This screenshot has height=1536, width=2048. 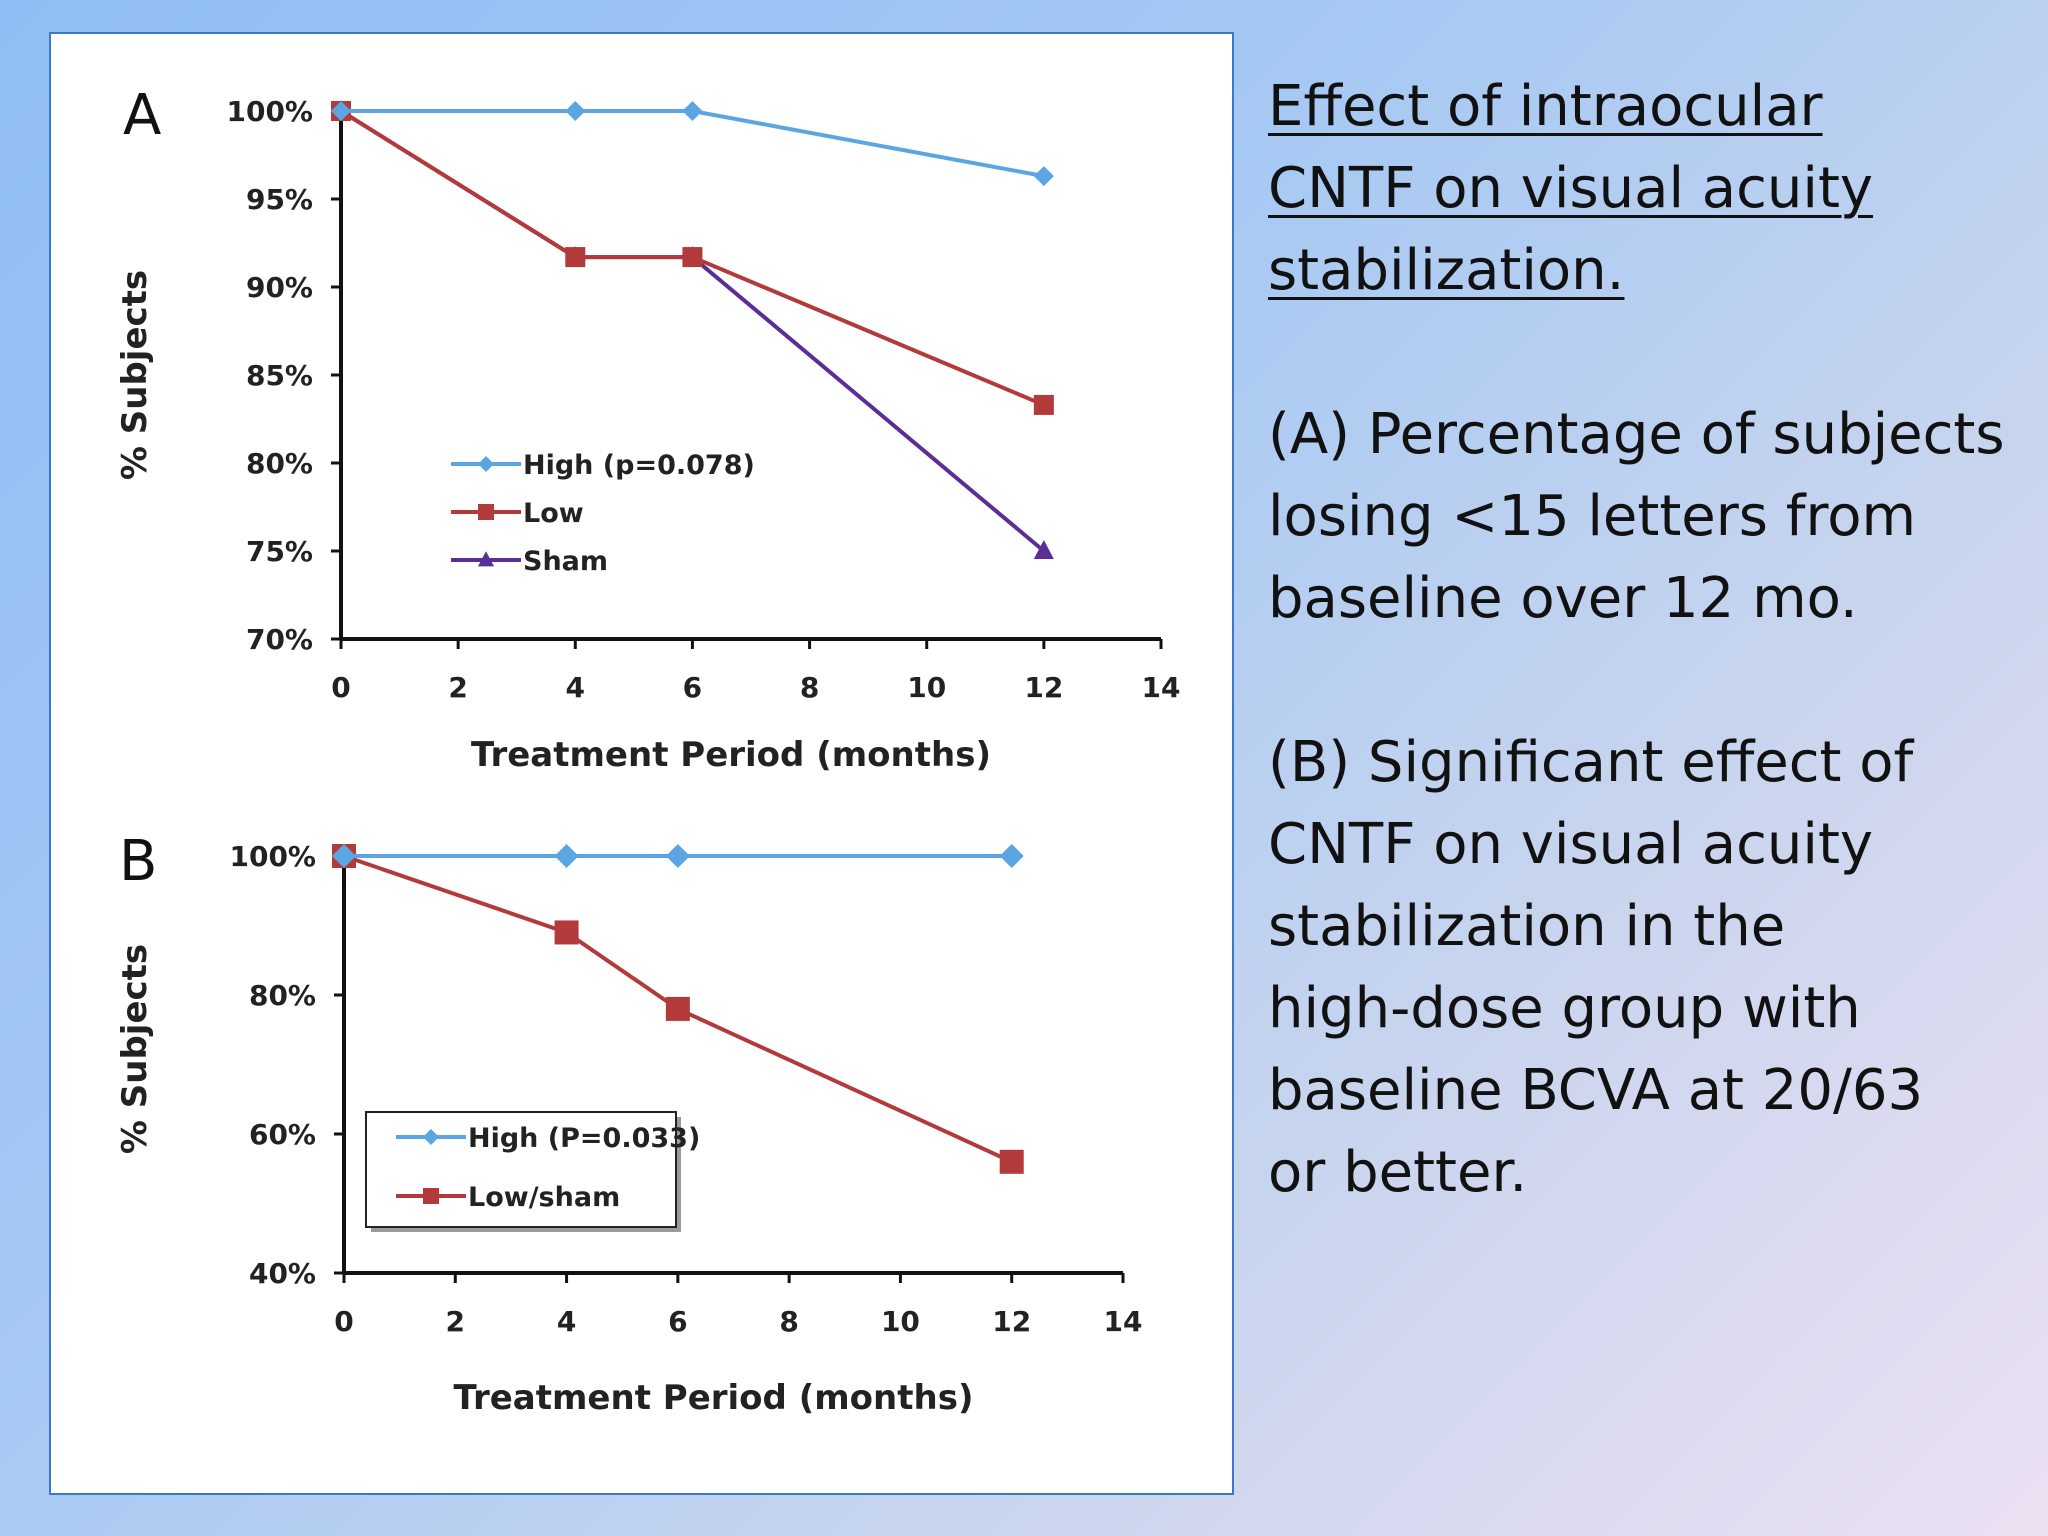 I want to click on caption-heading-line: CNTF on visual acuity, so click(x=1571, y=188).